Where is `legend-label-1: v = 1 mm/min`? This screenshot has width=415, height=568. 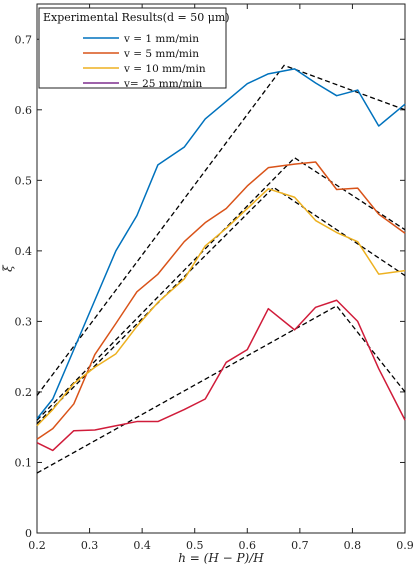
legend-label-1: v = 1 mm/min is located at coordinates (161, 39).